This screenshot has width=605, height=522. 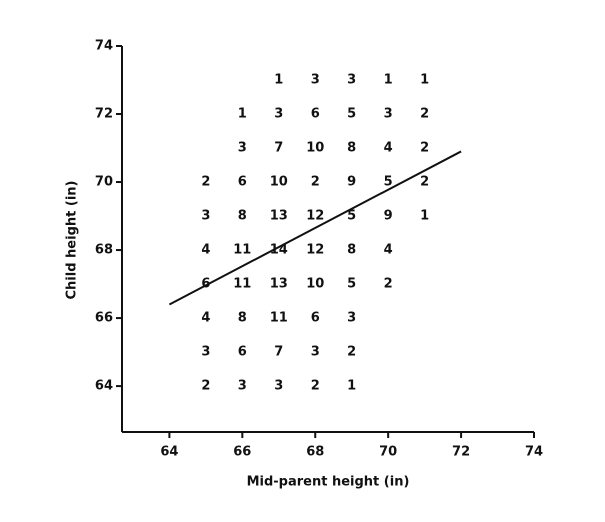 What do you see at coordinates (328, 482) in the screenshot?
I see `x-axis-label: Mid-parent height (in)` at bounding box center [328, 482].